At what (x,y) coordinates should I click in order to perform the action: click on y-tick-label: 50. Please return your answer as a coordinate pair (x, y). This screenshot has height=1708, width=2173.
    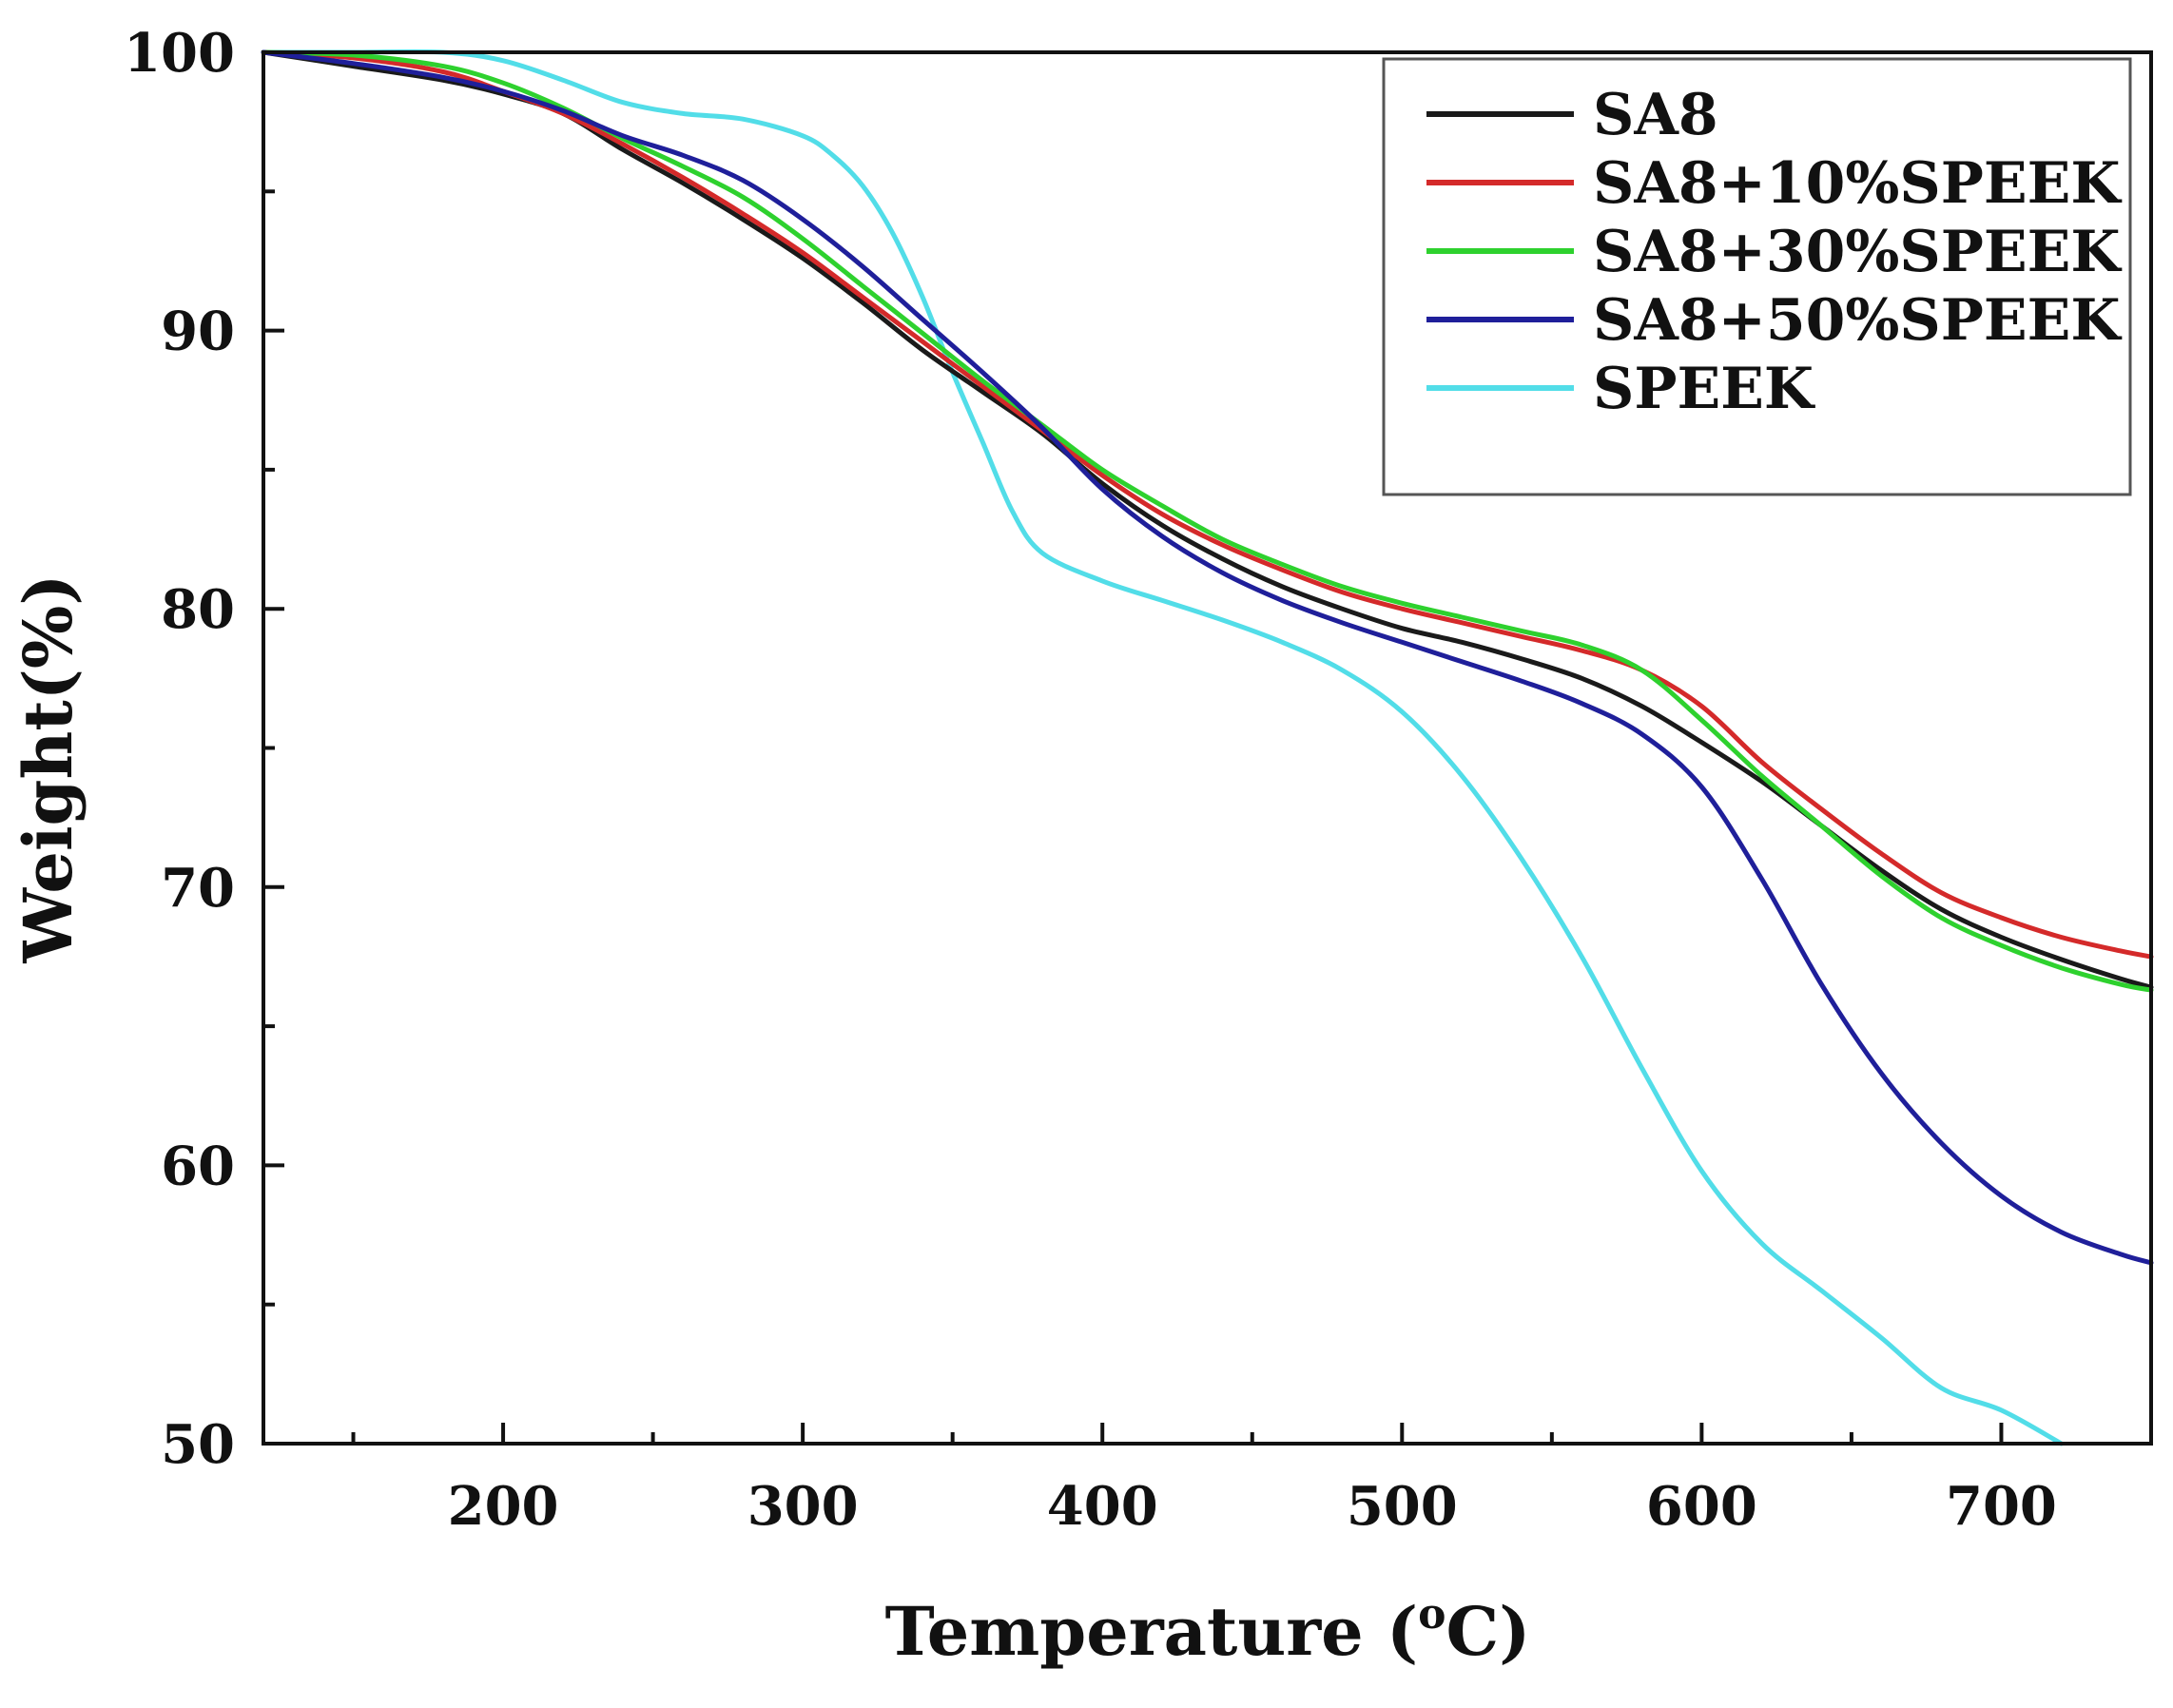
    Looking at the image, I should click on (198, 1444).